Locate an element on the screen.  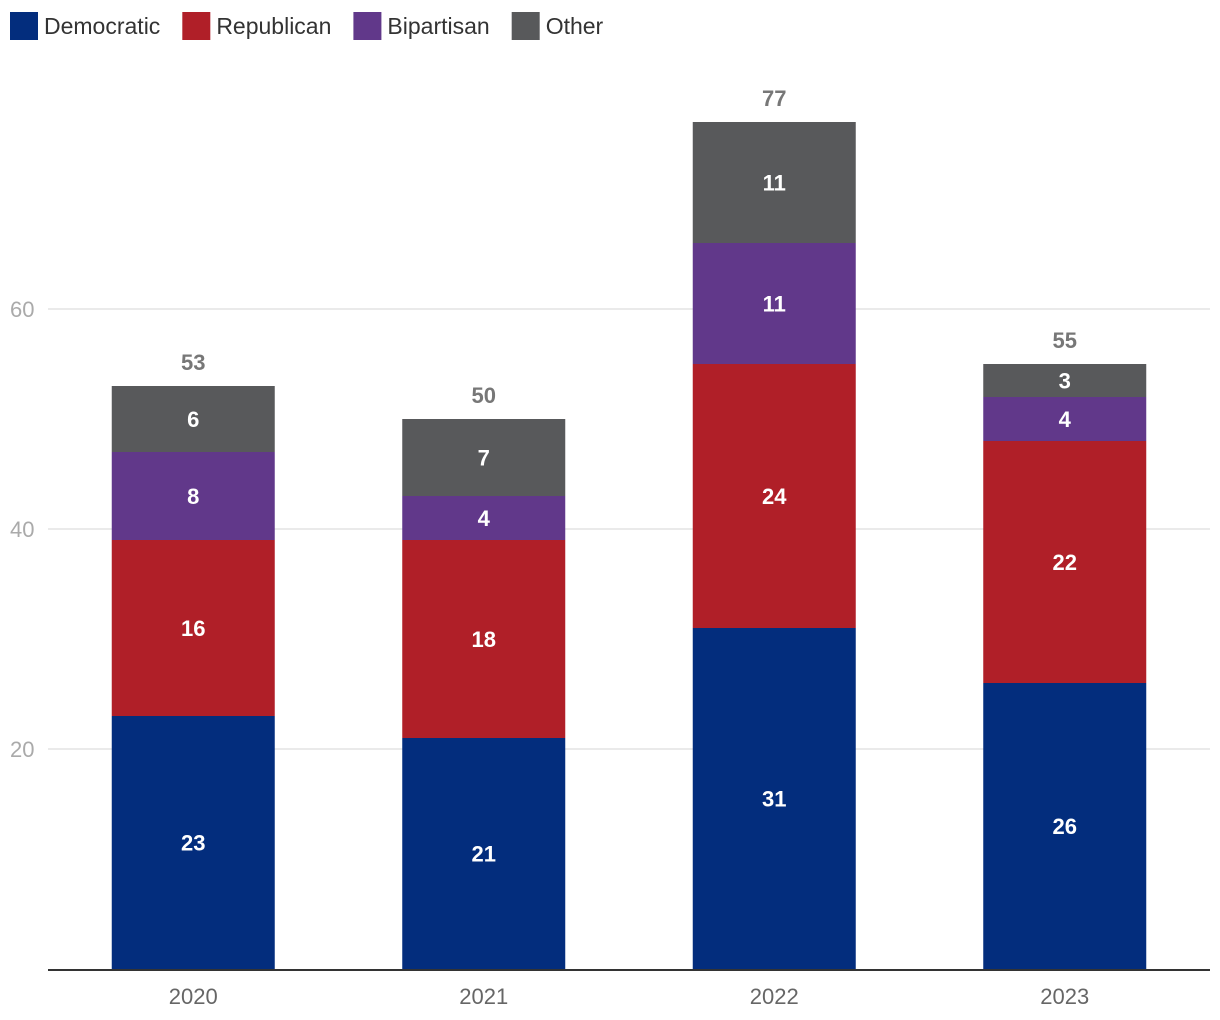
x-tick-label-2021: 2021 is located at coordinates (483, 996).